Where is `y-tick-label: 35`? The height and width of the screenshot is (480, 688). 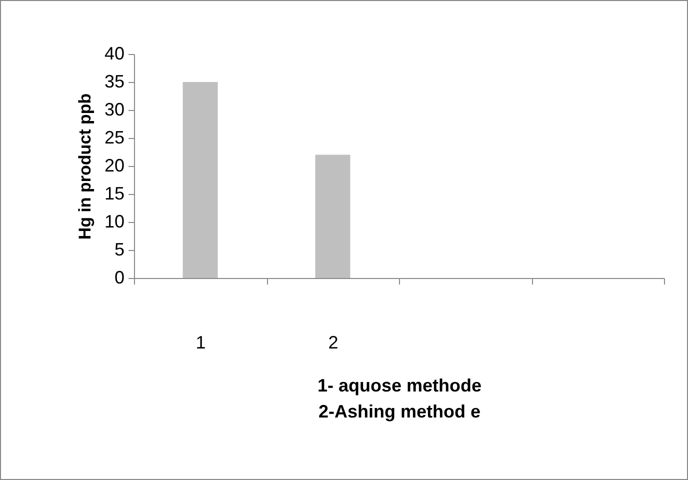
y-tick-label: 35 is located at coordinates (114, 82).